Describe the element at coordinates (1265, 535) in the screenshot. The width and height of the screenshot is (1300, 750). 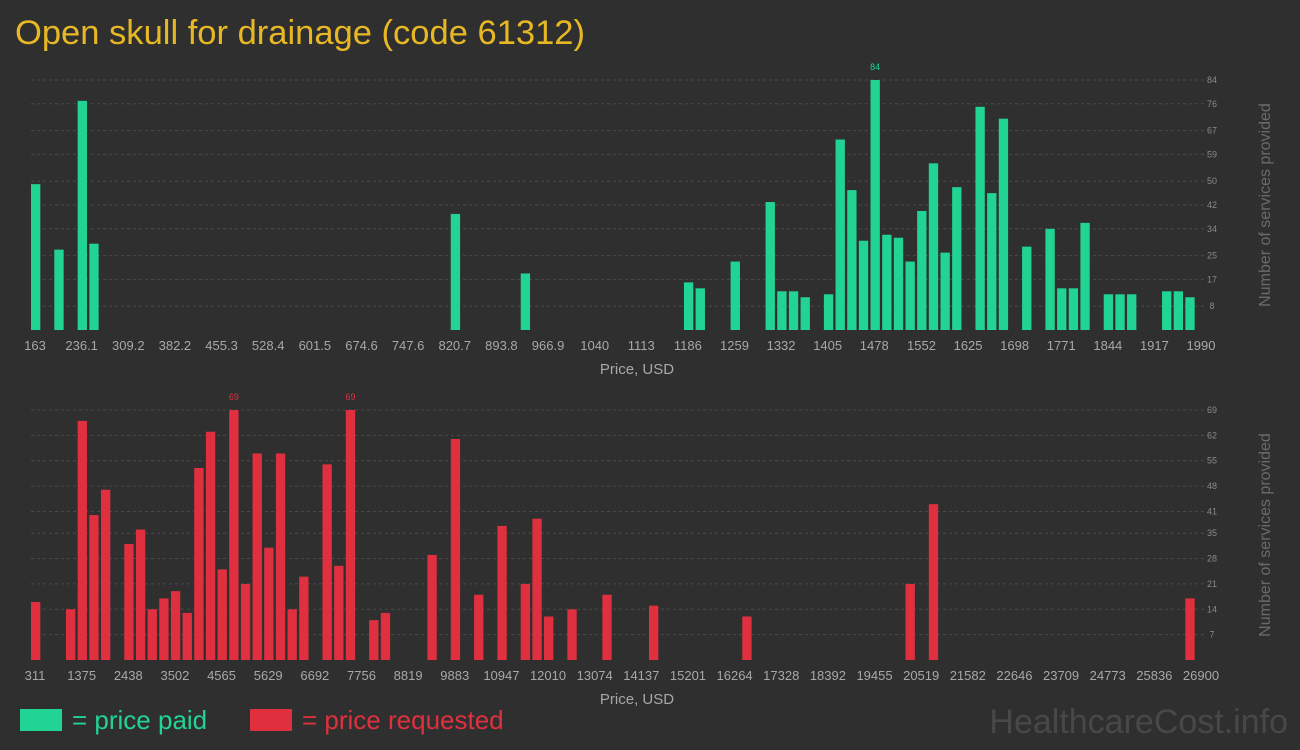
I see `y-axis-label: Number of services provided` at that location.